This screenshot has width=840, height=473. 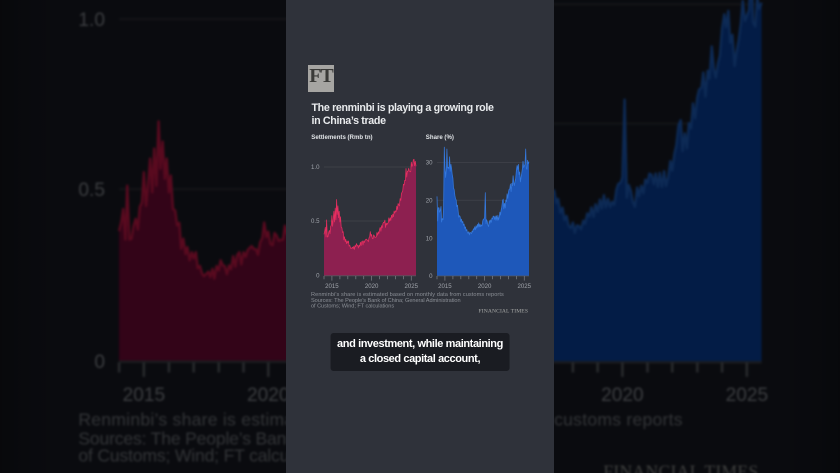 I want to click on svg-text: 20, so click(x=429, y=200).